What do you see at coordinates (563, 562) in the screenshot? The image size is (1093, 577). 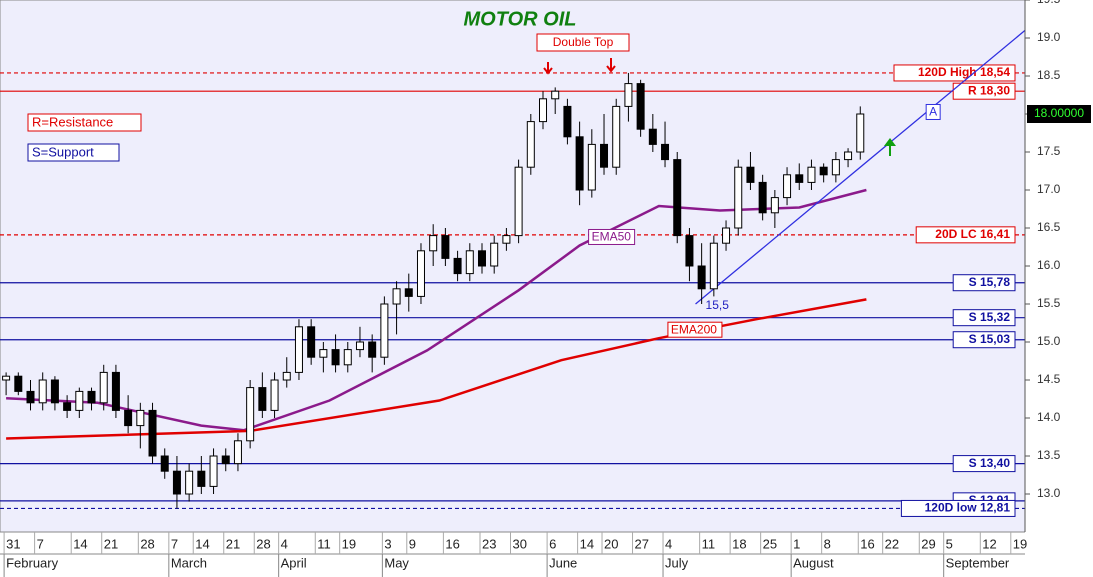 I see `month-label: June` at bounding box center [563, 562].